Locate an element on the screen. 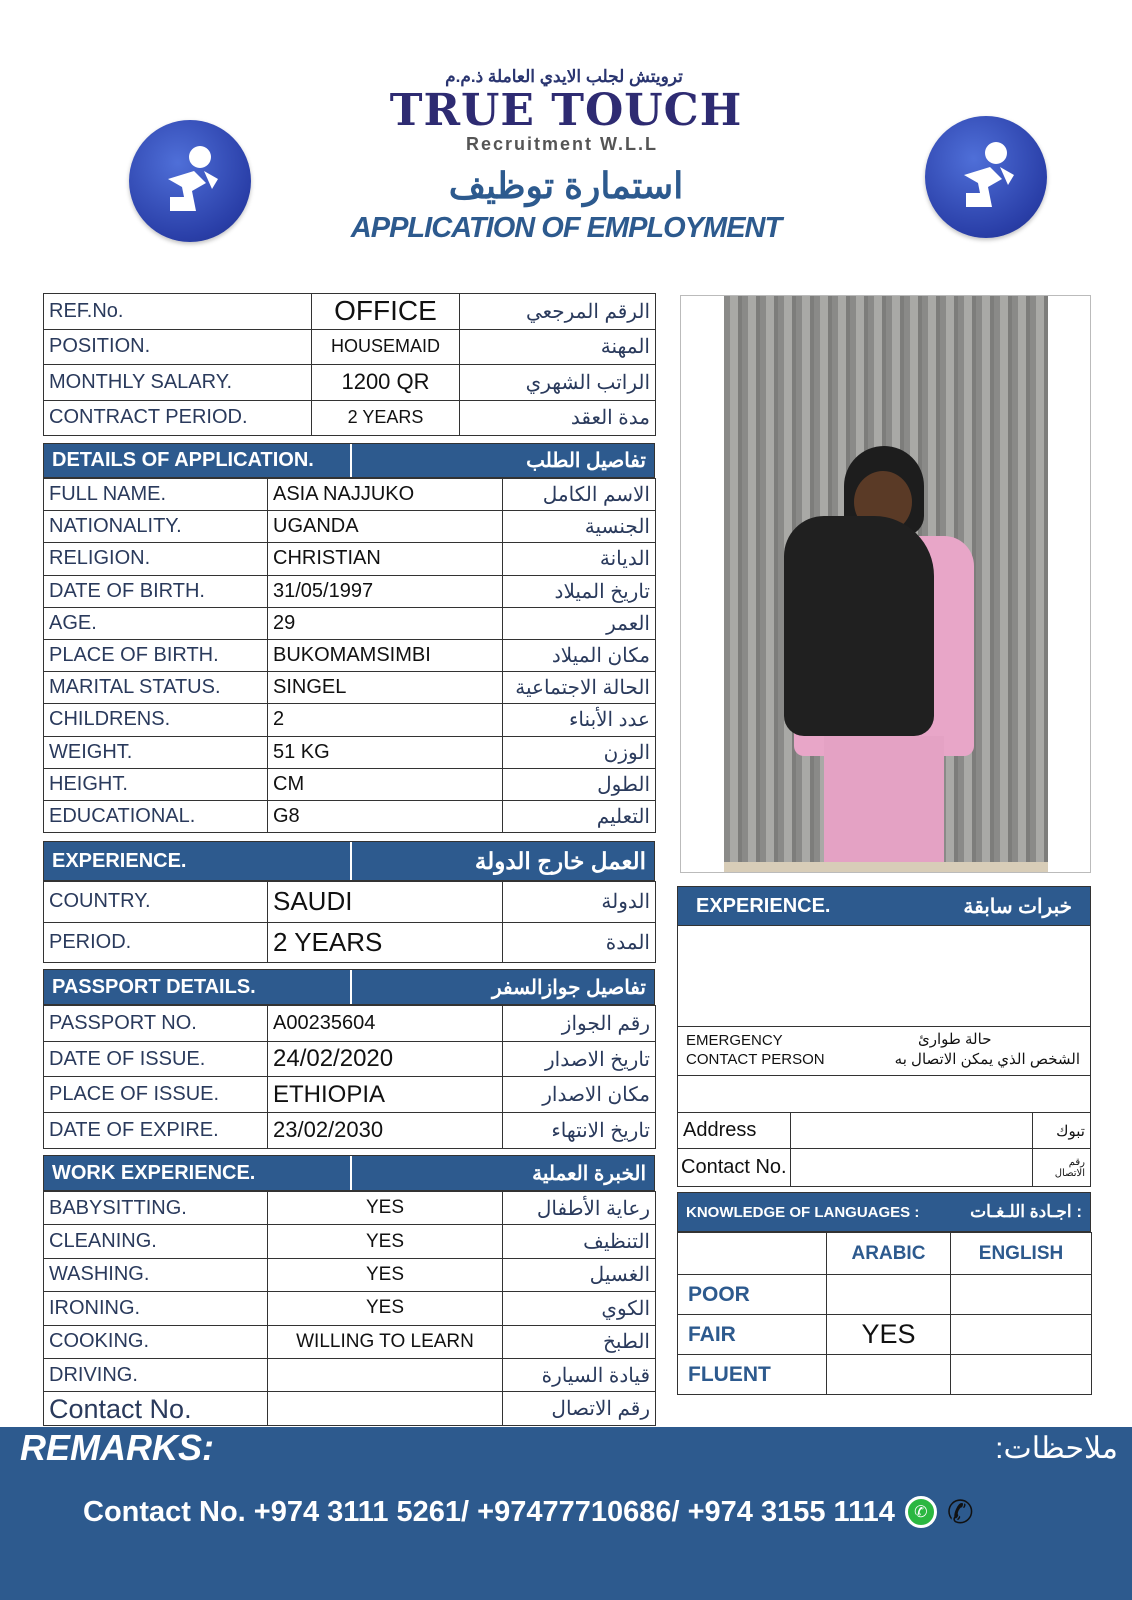  field-label: REF.No. is located at coordinates (177, 311).